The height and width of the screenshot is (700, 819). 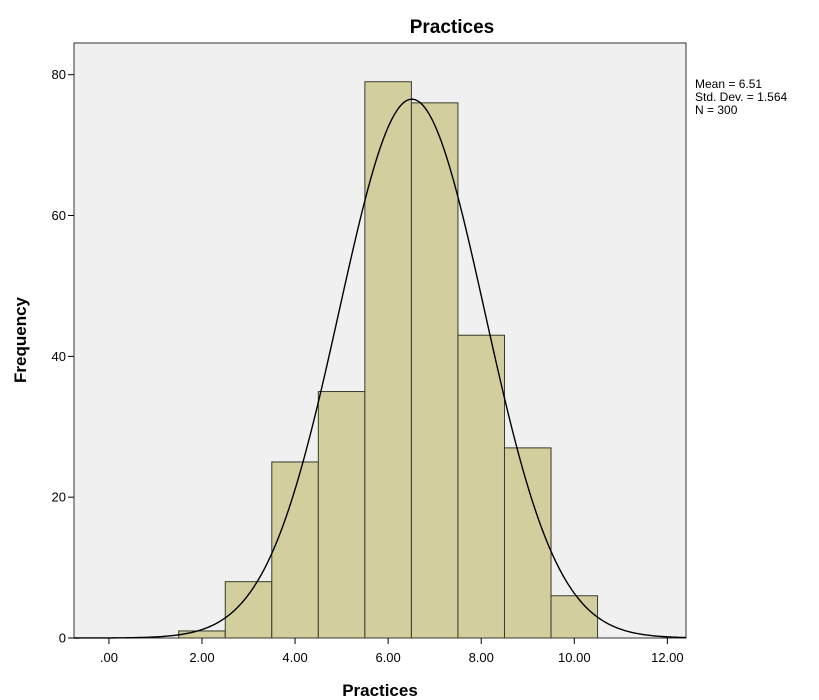 I want to click on x-tick-label-4: 4.00, so click(x=294, y=657).